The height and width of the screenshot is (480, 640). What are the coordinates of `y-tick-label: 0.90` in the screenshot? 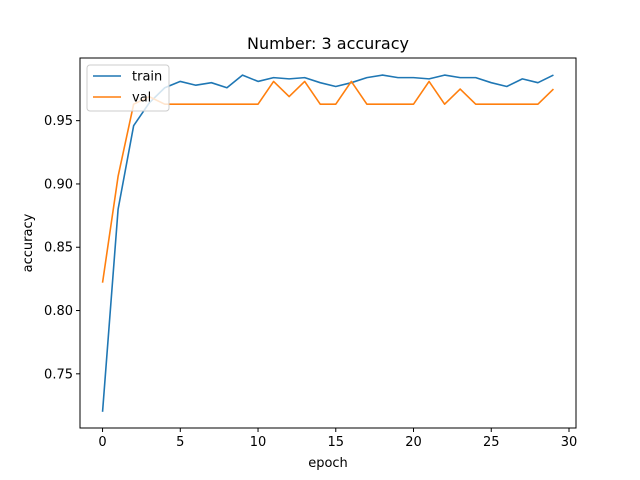 It's located at (58, 184).